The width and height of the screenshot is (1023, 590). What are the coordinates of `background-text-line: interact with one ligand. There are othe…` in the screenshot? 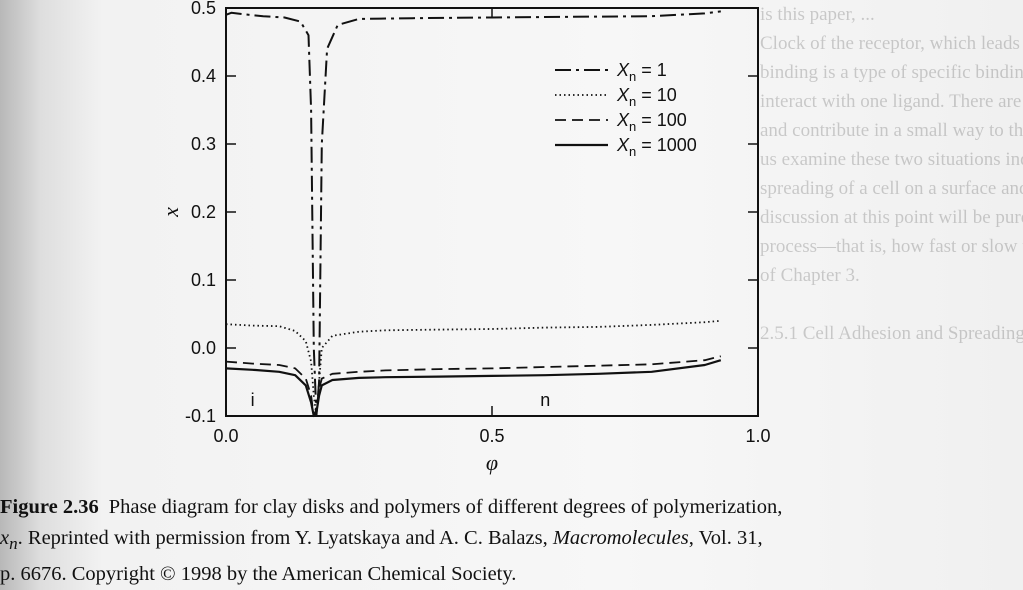 It's located at (891, 101).